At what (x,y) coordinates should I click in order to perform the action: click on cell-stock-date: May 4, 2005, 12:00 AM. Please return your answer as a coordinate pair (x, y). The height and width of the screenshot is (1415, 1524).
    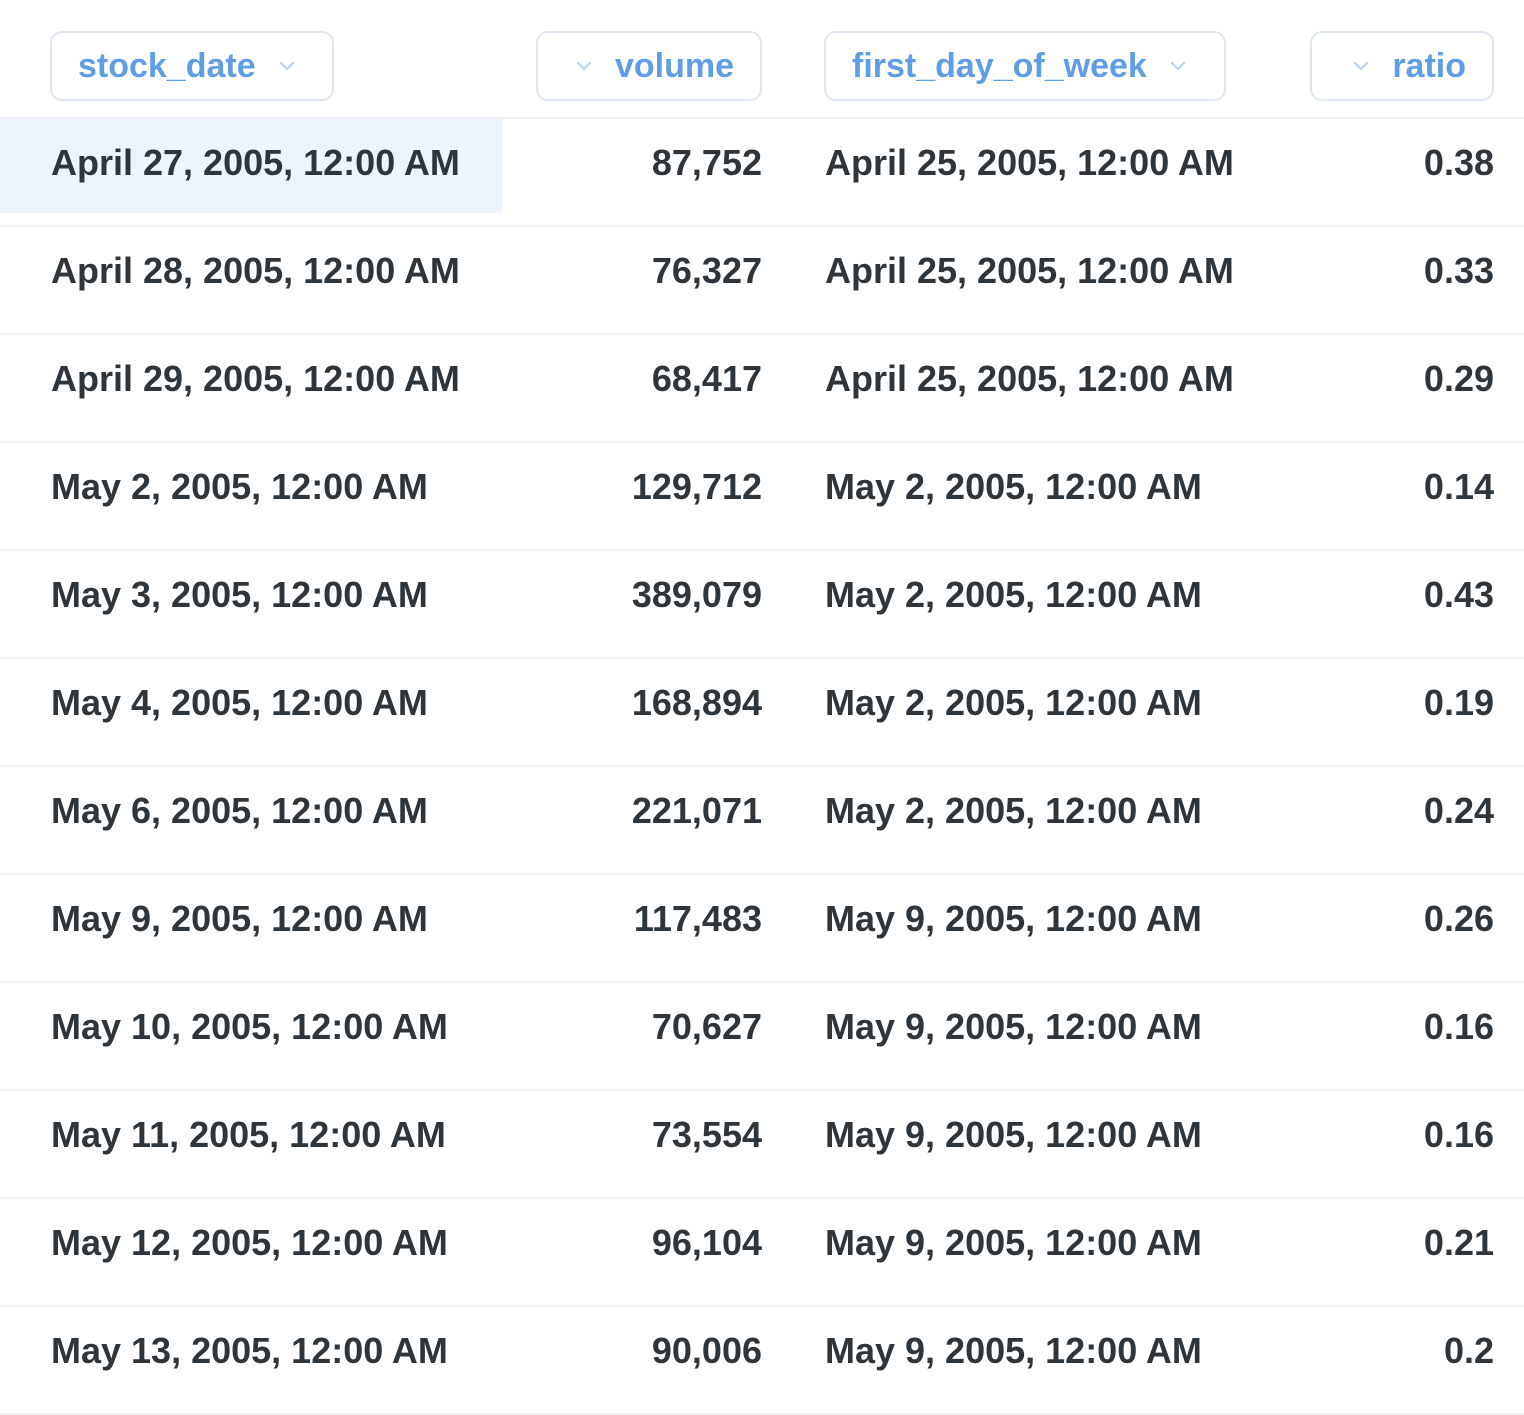
    Looking at the image, I should click on (239, 702).